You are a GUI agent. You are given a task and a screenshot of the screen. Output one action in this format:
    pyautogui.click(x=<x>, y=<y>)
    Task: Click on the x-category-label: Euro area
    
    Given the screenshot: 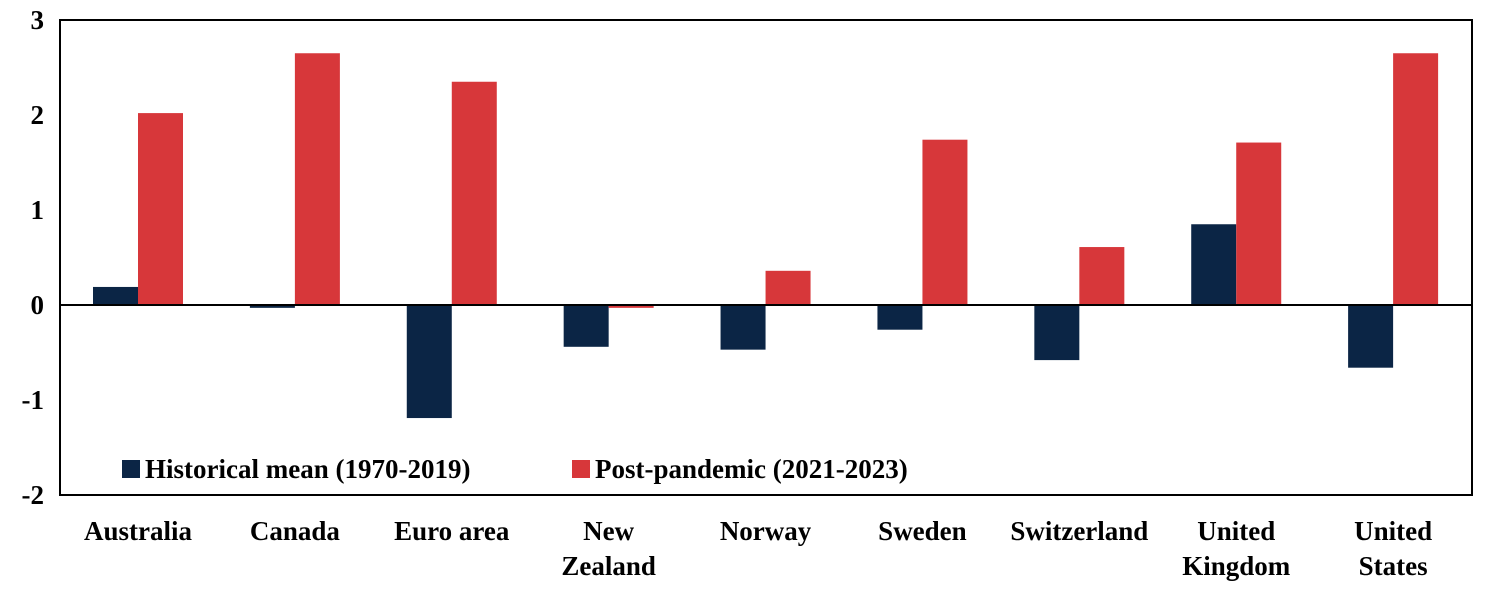 What is the action you would take?
    pyautogui.click(x=452, y=531)
    